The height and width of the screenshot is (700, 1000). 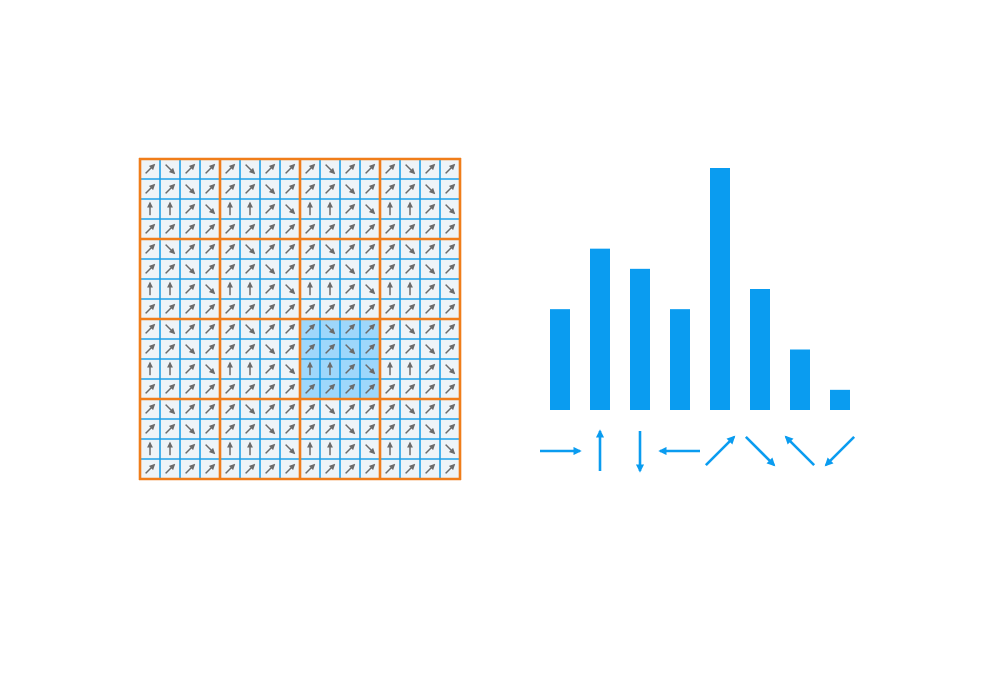 I want to click on gradient-cell-grid, so click(x=300, y=319).